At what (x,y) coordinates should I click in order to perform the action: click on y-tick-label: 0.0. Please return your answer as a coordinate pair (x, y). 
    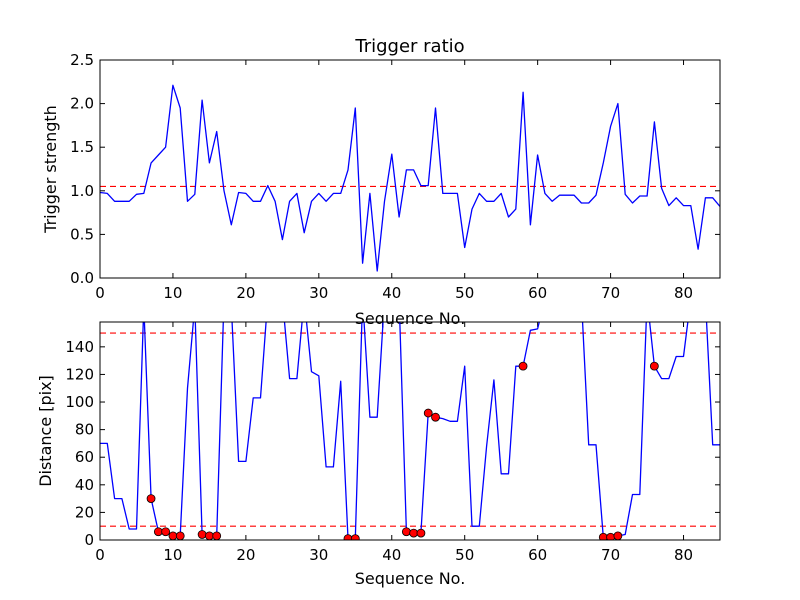
    Looking at the image, I should click on (82, 278).